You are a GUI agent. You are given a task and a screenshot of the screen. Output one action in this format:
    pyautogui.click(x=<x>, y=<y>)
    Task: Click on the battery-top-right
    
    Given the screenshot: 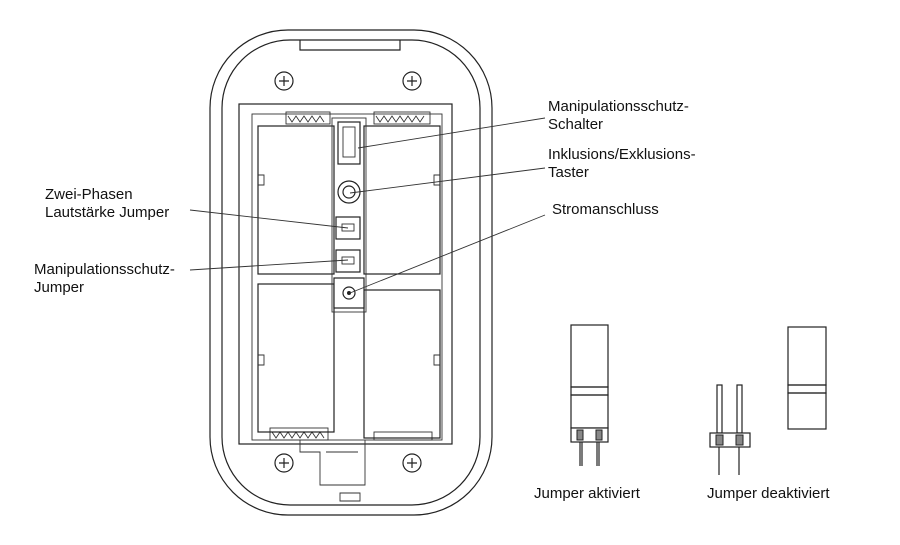 What is the action you would take?
    pyautogui.click(x=402, y=200)
    